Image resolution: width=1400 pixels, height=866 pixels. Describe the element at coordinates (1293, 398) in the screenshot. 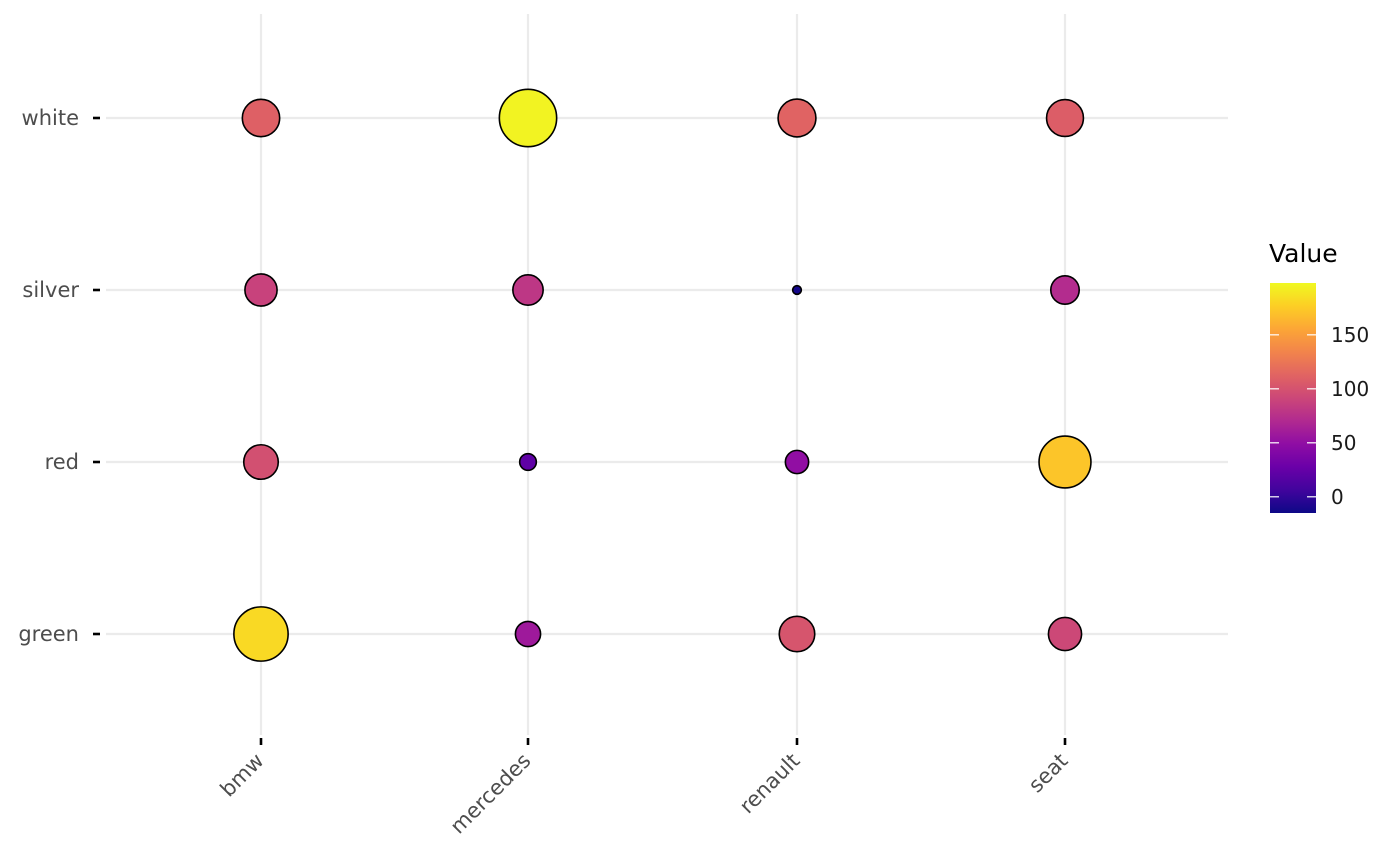

I see `legend-colorbar` at that location.